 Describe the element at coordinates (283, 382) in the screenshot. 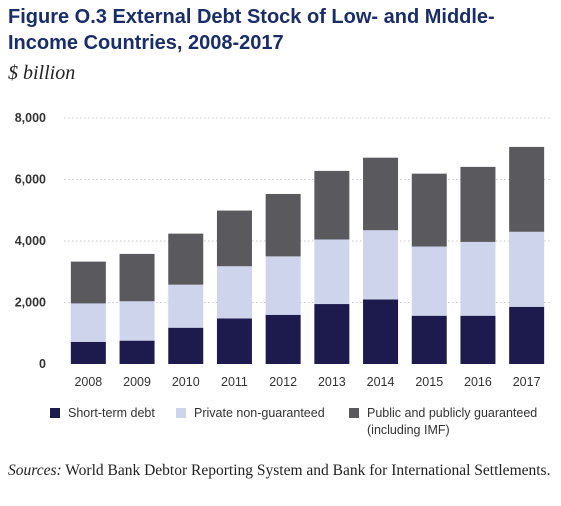

I see `x-tick-label: 2012` at that location.